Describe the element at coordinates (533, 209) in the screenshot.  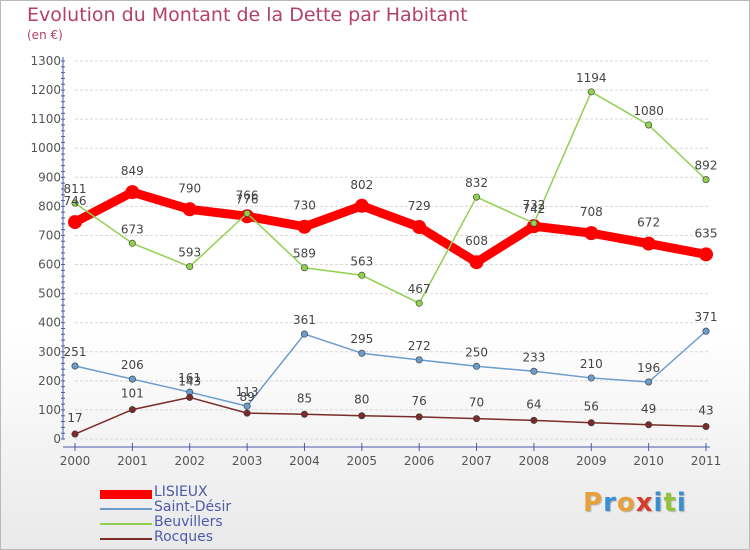
I see `data-label: 742` at that location.